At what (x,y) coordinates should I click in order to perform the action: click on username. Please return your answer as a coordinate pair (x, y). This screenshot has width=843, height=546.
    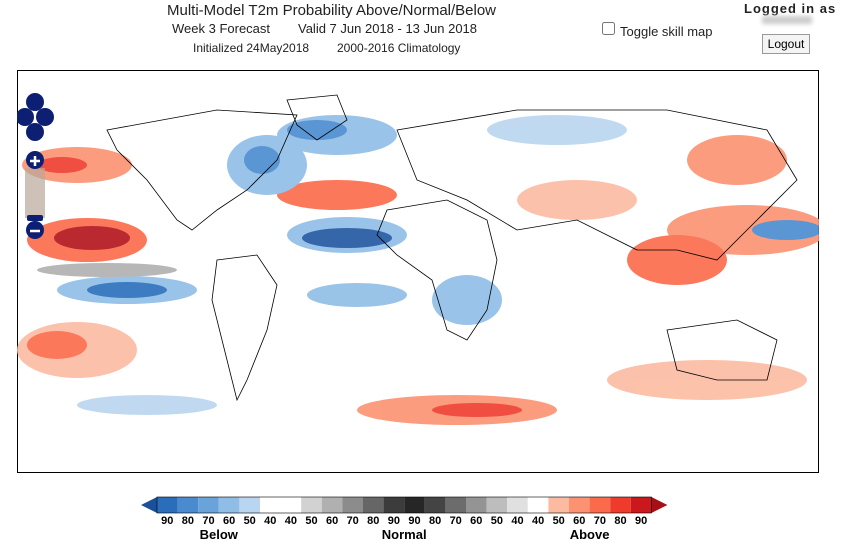
    Looking at the image, I should click on (787, 20).